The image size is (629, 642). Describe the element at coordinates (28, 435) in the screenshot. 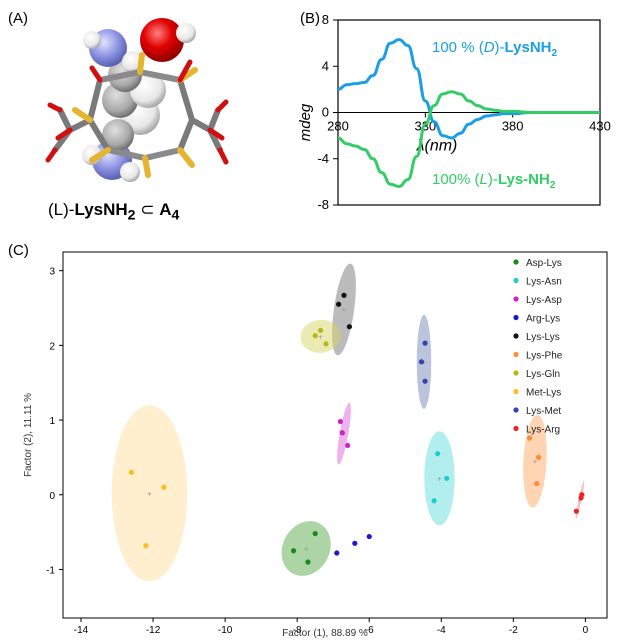

I see `pca-y-axis-label: Factor (2), 11.11 %` at that location.